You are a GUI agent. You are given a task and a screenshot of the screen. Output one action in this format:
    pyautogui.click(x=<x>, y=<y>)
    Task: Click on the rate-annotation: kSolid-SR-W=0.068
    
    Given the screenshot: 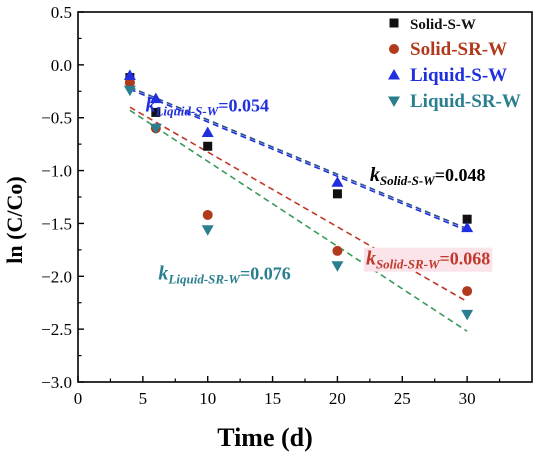 What is the action you would take?
    pyautogui.click(x=428, y=260)
    